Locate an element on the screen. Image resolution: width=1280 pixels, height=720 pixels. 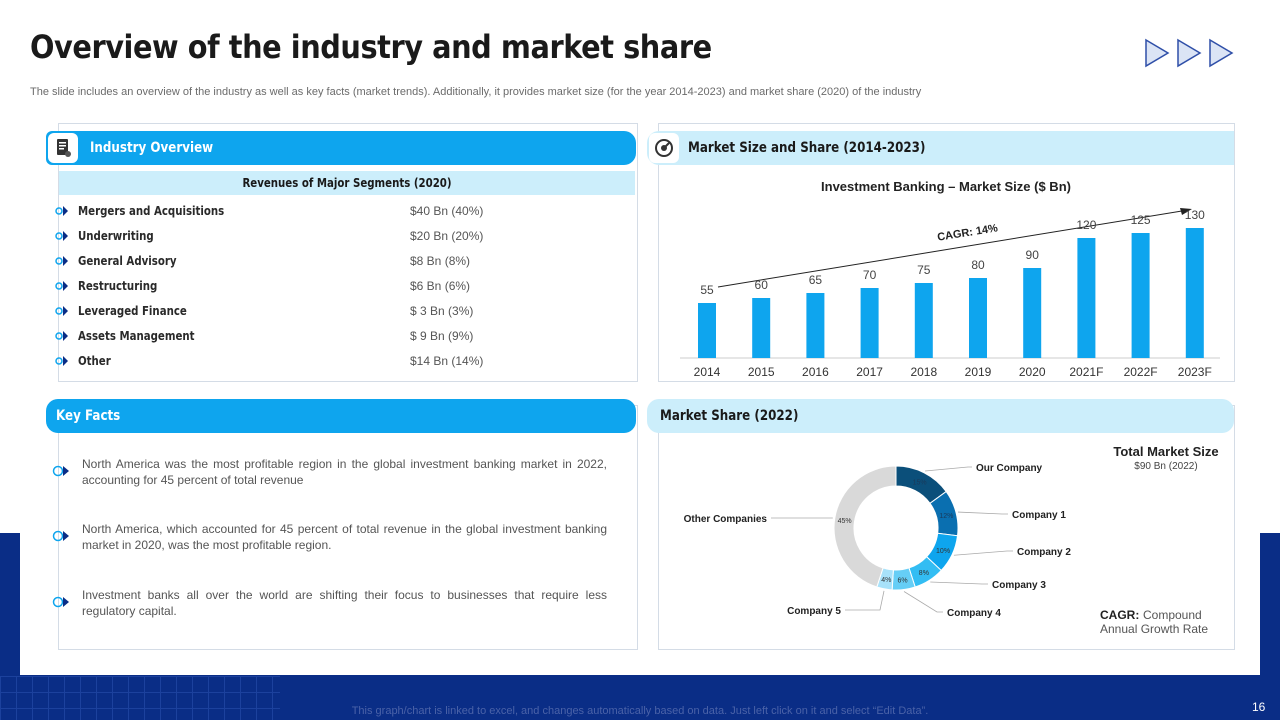
bar-value-label: 65 is located at coordinates (816, 280).